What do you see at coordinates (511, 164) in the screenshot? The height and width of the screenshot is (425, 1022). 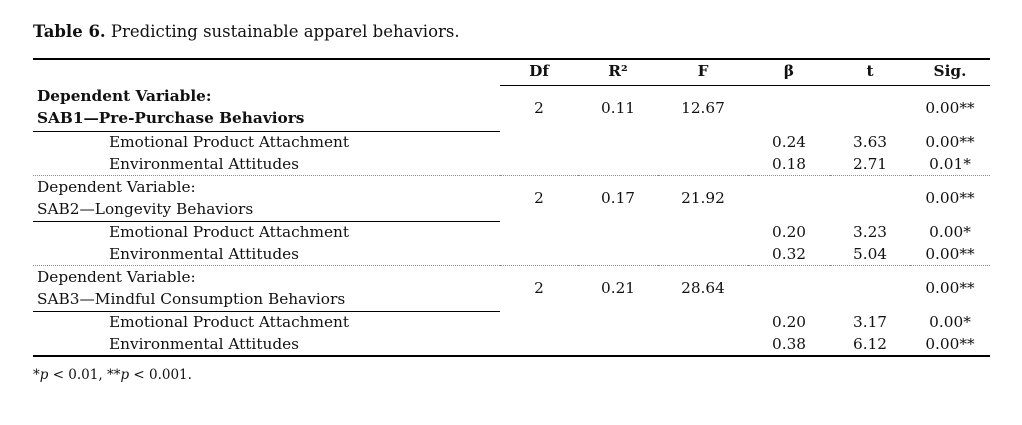 I see `table-row: Environmental Attitudes 0.18 2.71 0.01*` at bounding box center [511, 164].